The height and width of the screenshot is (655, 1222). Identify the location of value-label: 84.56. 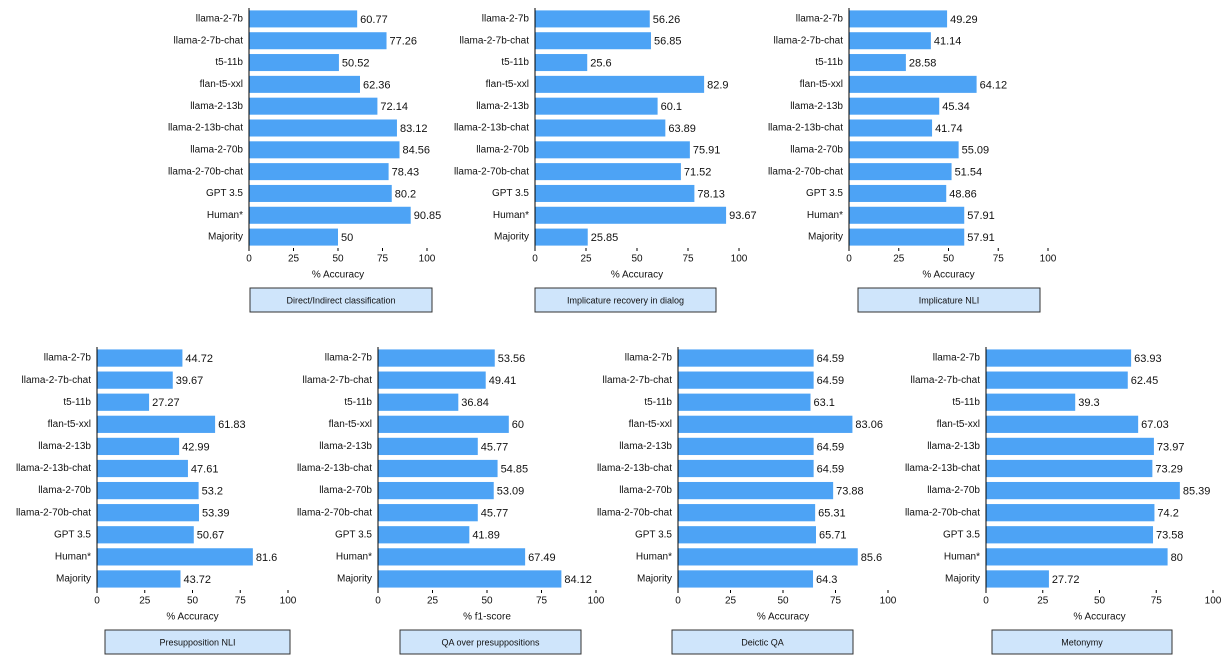
(417, 151).